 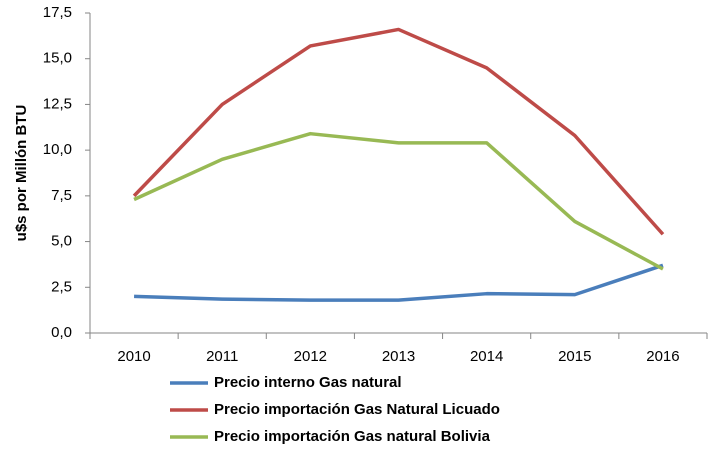 I want to click on y-tick-label: 2,5, so click(x=61, y=286).